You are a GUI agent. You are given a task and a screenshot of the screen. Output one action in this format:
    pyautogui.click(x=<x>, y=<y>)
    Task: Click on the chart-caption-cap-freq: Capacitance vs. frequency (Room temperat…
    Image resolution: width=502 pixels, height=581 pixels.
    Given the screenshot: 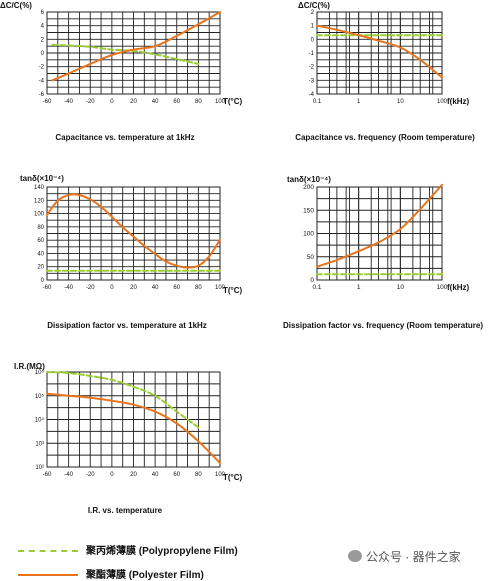 What is the action you would take?
    pyautogui.click(x=385, y=137)
    